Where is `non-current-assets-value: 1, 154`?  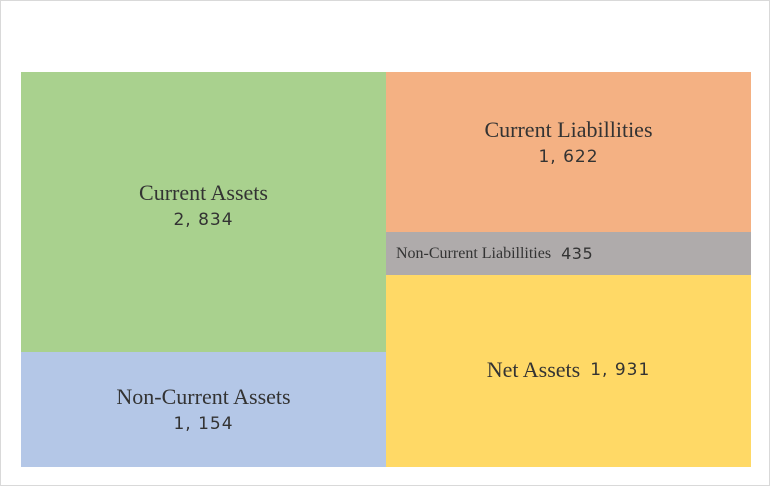
non-current-assets-value: 1, 154 is located at coordinates (203, 423).